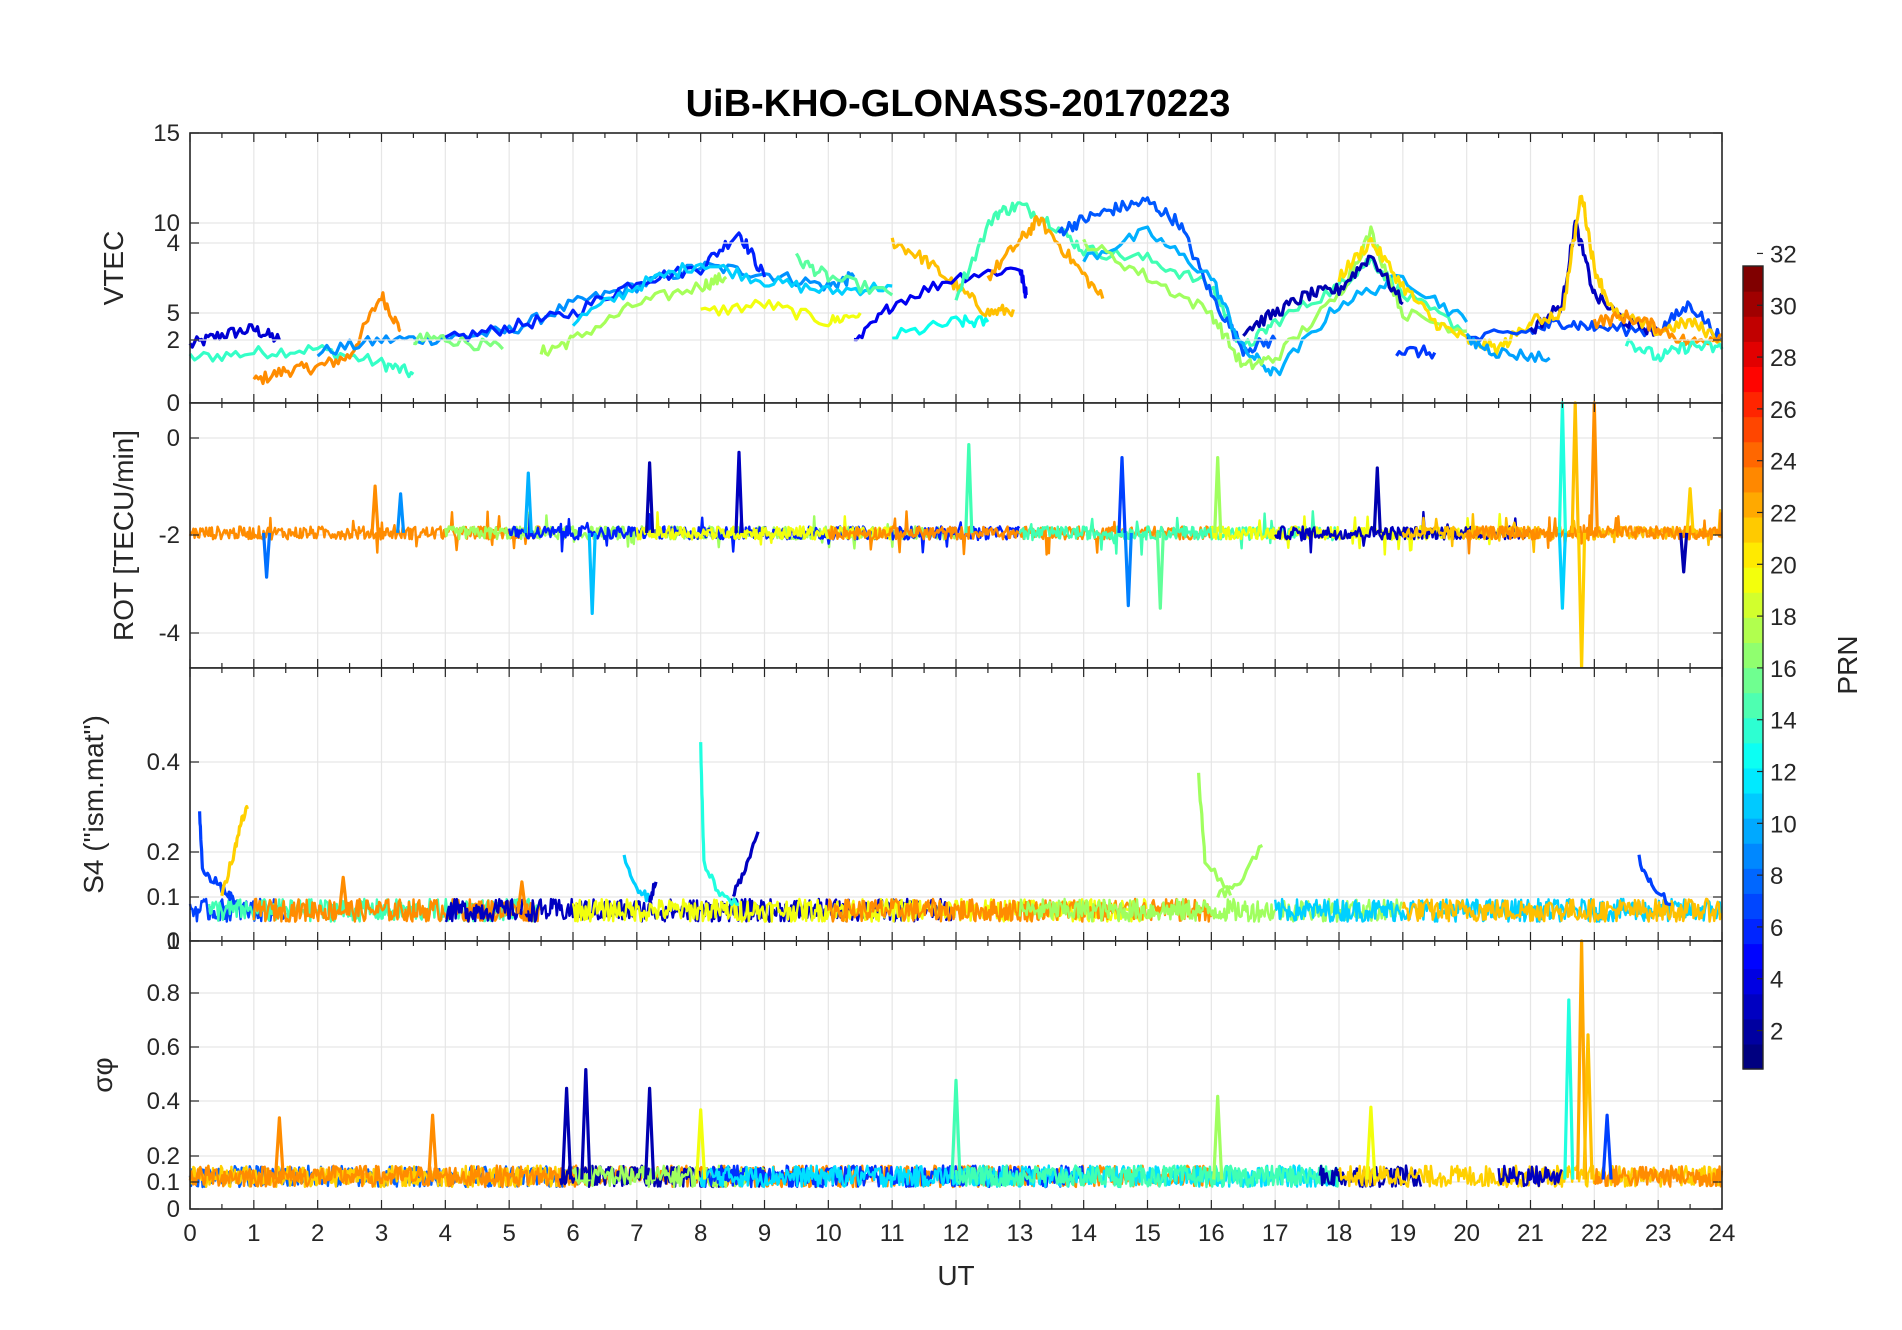  Describe the element at coordinates (166, 223) in the screenshot. I see `y-tick-label: 10` at that location.